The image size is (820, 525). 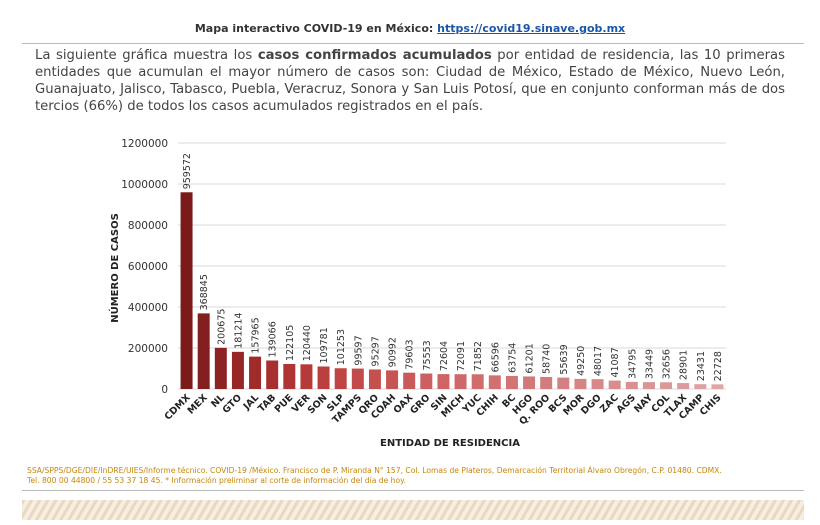 What do you see at coordinates (547, 359) in the screenshot?
I see `value-label: 58740` at bounding box center [547, 359].